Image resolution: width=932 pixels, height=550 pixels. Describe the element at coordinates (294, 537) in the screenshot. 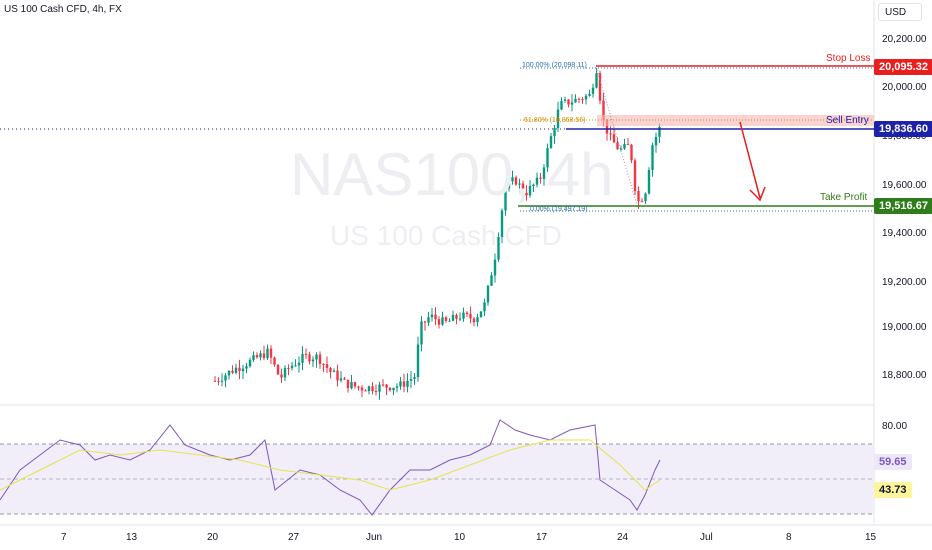

I see `time-axis-label: 27` at that location.